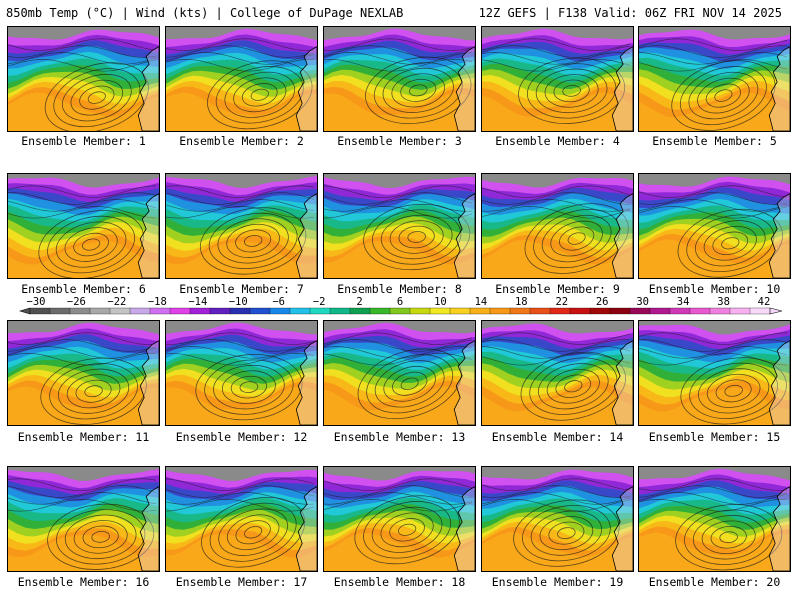 This screenshot has height=600, width=800. What do you see at coordinates (683, 302) in the screenshot?
I see `colorbar-tick-label: 34` at bounding box center [683, 302].